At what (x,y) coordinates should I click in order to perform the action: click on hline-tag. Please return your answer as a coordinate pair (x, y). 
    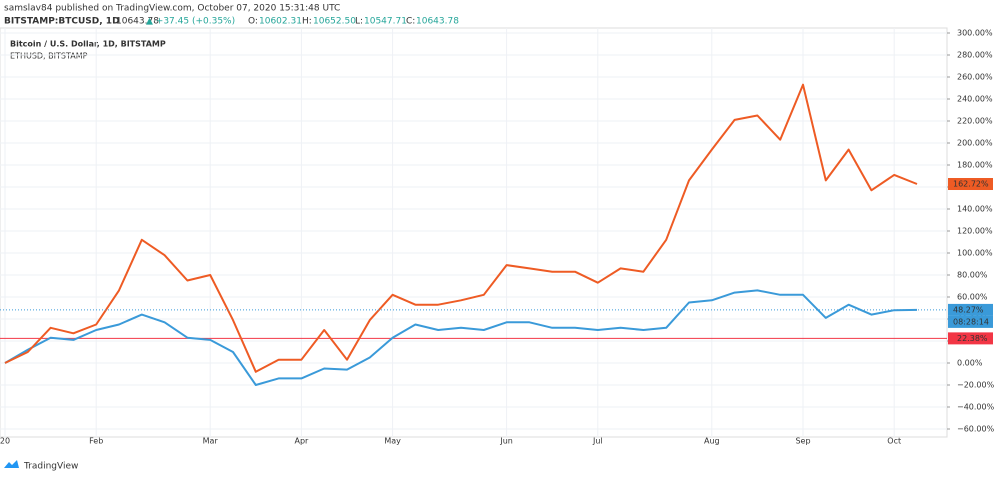
    Looking at the image, I should click on (970, 338).